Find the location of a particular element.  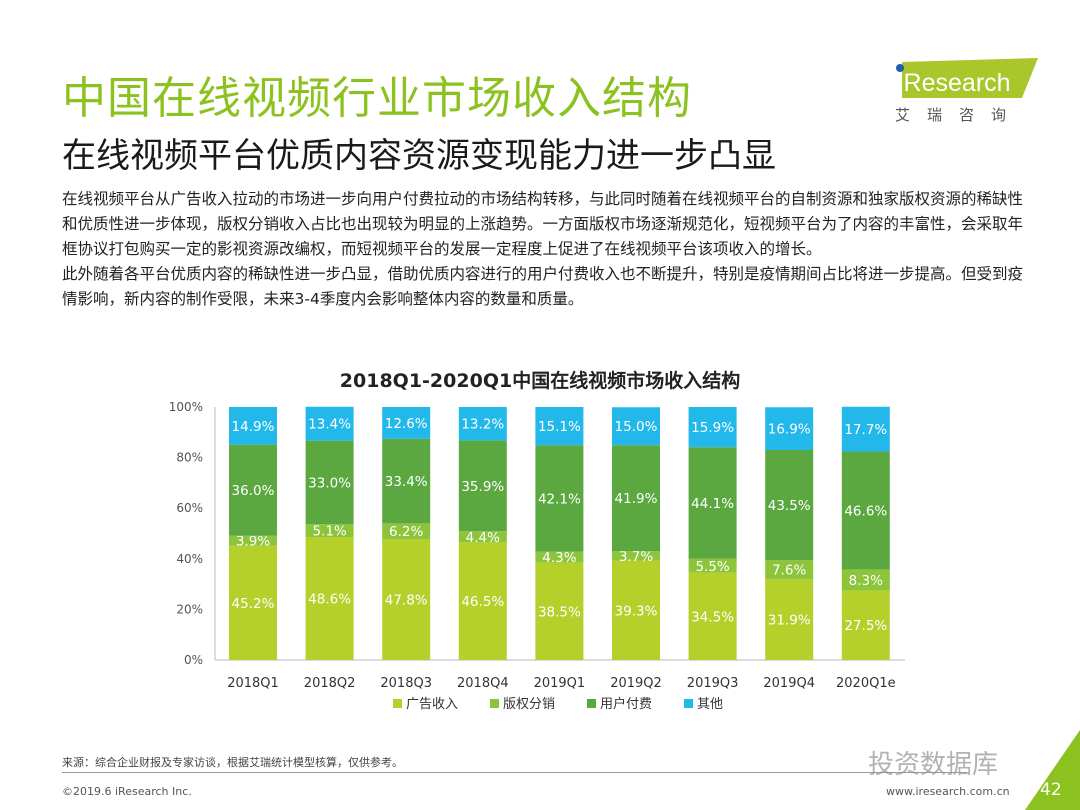

logo-cn-text: 艾瑞咨询 is located at coordinates (959, 115).